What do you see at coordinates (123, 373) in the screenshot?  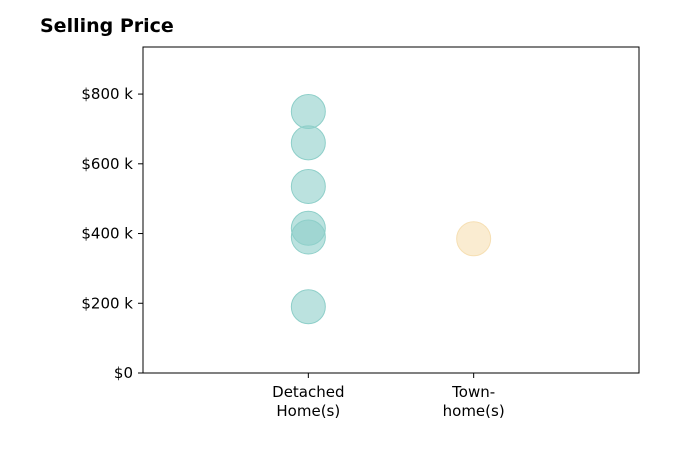 I see `y-tick-label: $0` at bounding box center [123, 373].